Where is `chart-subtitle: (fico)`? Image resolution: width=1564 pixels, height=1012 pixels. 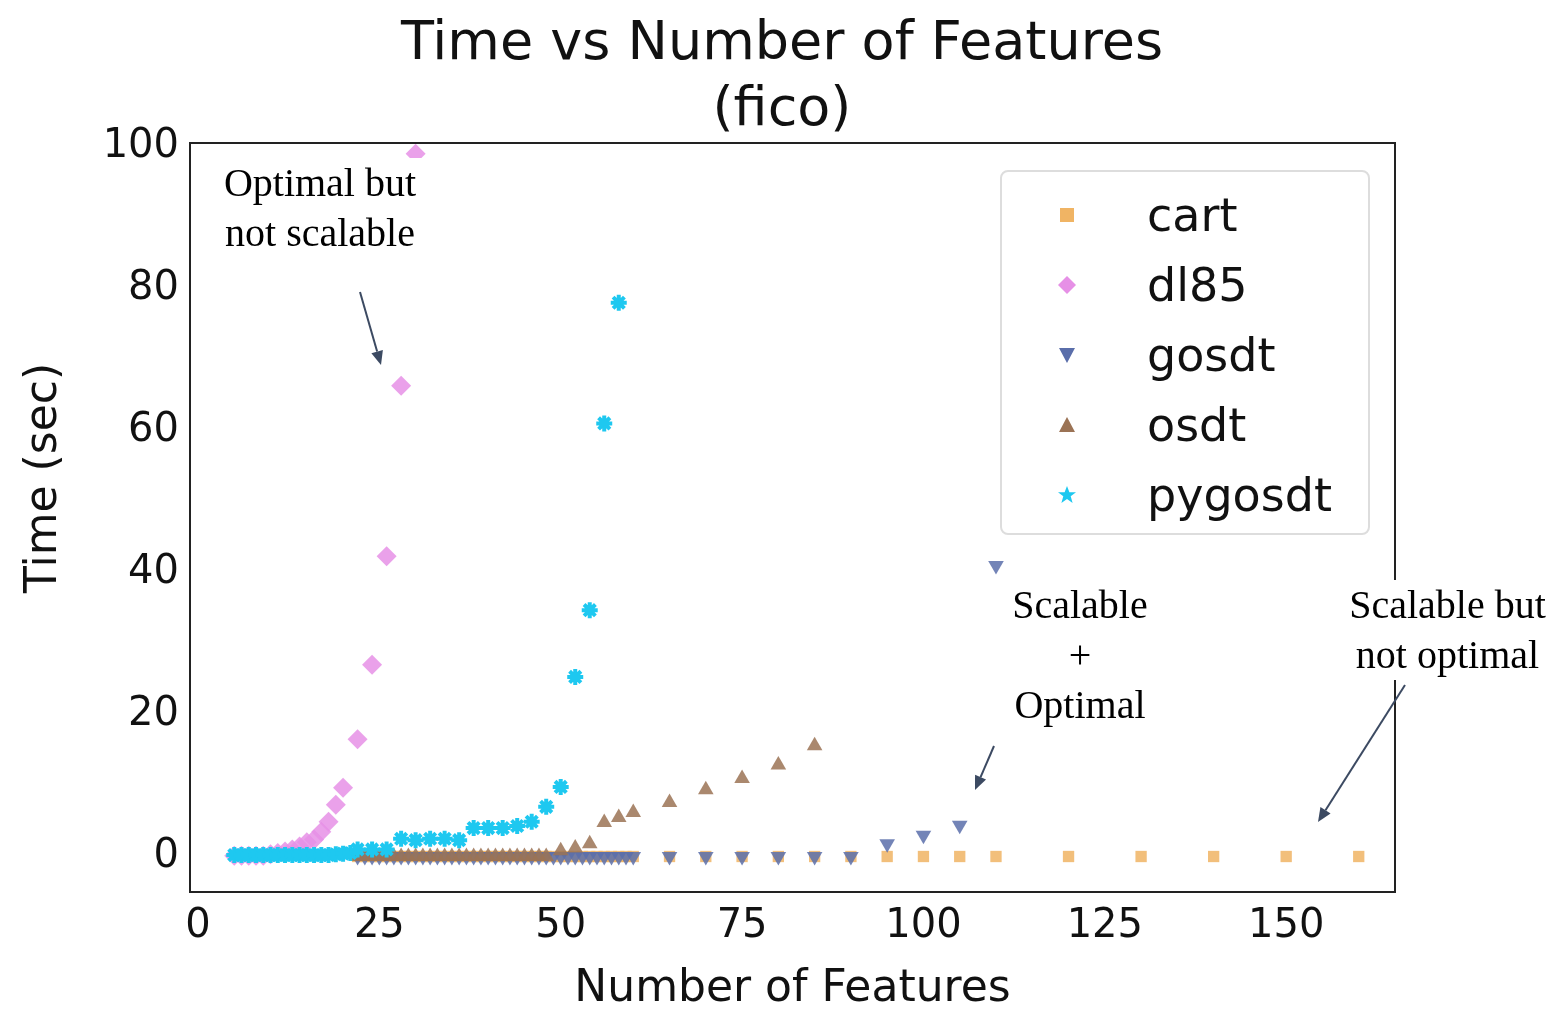
chart-subtitle: (fico) is located at coordinates (782, 106).